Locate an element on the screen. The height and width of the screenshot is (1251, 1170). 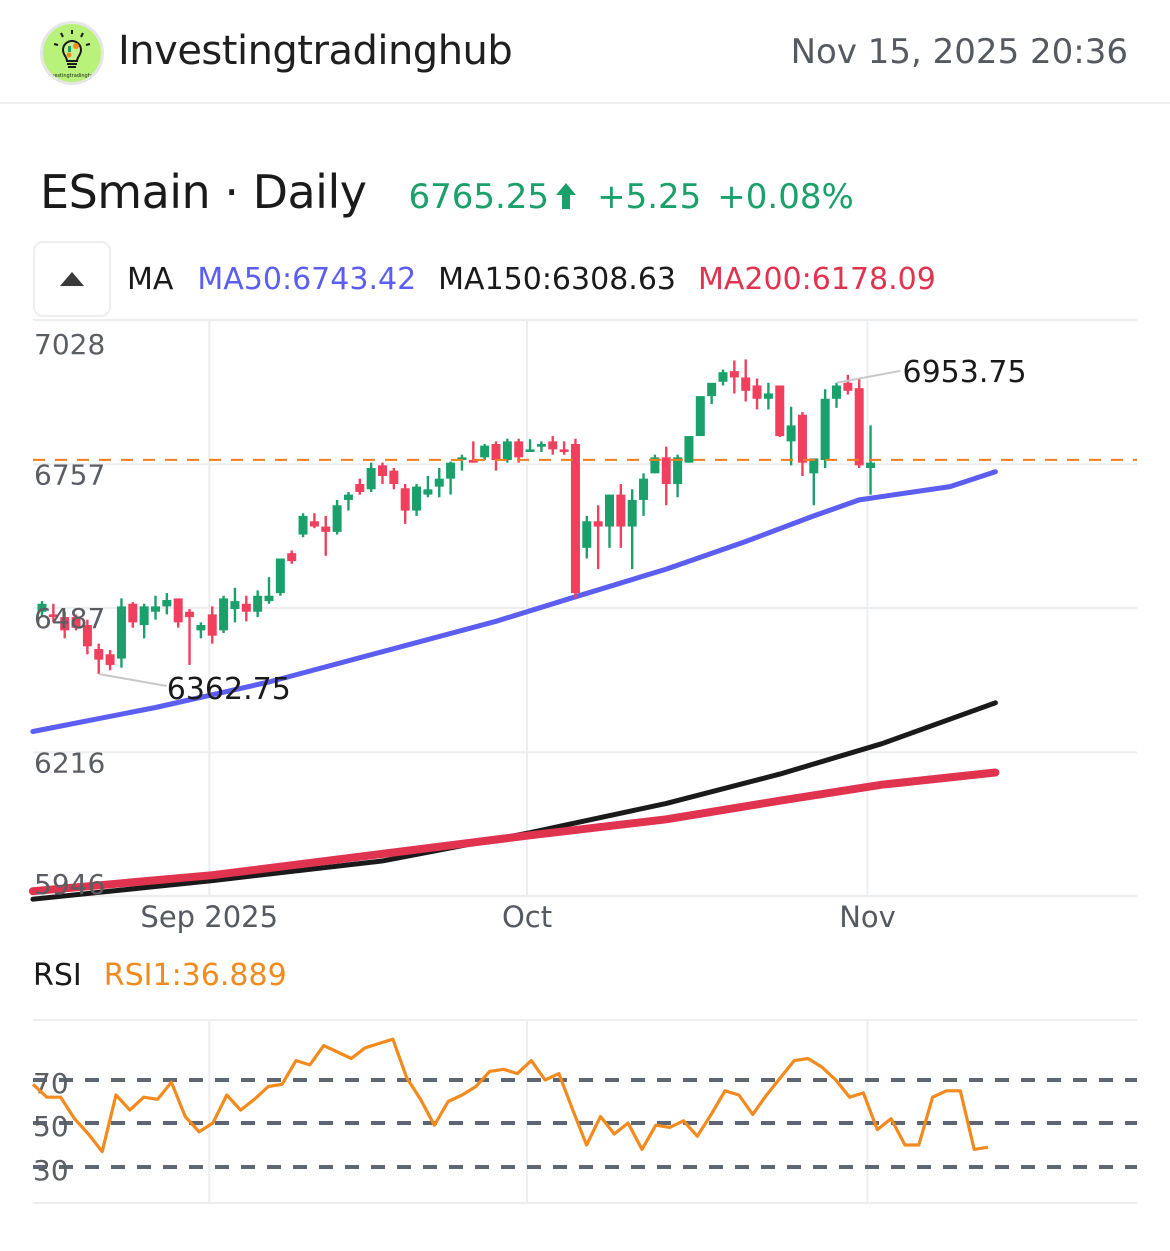
ma-indicator-label: MA is located at coordinates (150, 279).